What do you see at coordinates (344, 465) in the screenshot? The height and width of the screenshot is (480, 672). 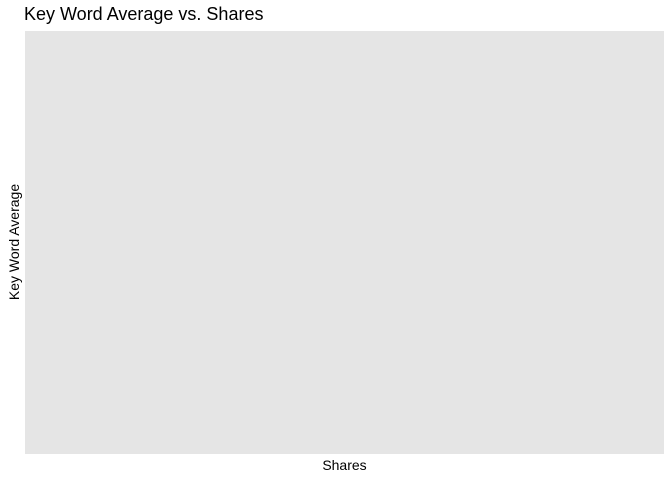 I see `x-axis-label: Shares` at bounding box center [344, 465].